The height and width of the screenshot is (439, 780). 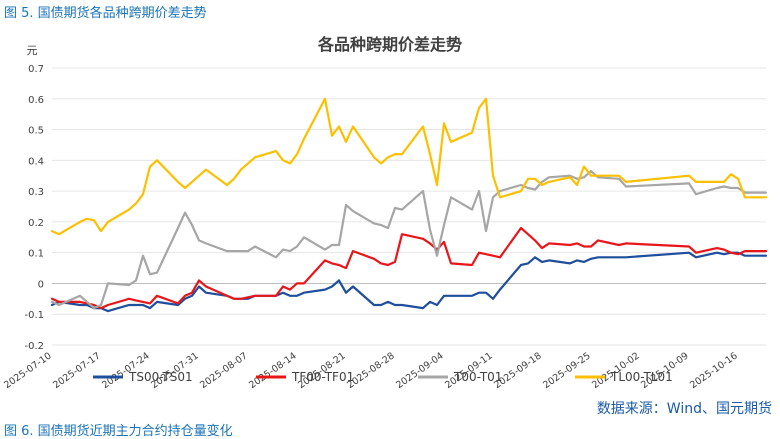 What do you see at coordinates (224, 370) in the screenshot?
I see `x-tick-label: 2025-08-07` at bounding box center [224, 370].